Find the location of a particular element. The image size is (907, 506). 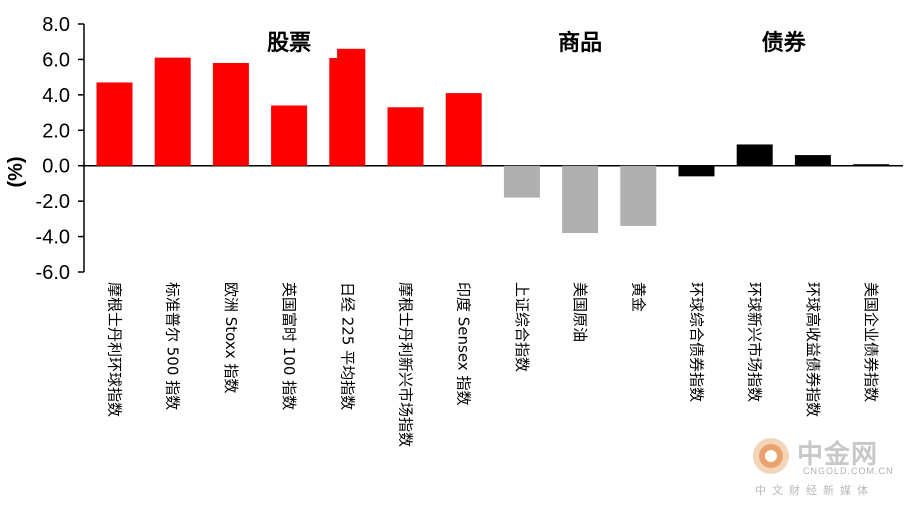

category-label: 黄金 is located at coordinates (638, 297).